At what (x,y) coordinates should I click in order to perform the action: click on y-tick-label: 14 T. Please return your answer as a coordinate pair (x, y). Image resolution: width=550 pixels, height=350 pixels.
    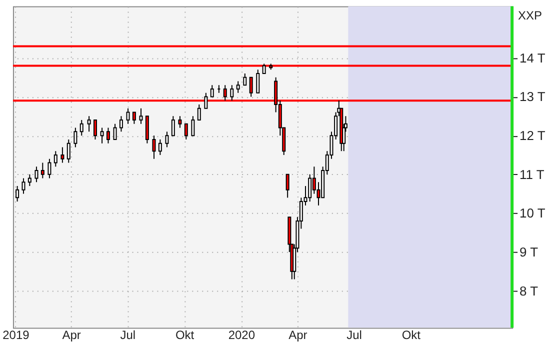
    Looking at the image, I should click on (533, 58).